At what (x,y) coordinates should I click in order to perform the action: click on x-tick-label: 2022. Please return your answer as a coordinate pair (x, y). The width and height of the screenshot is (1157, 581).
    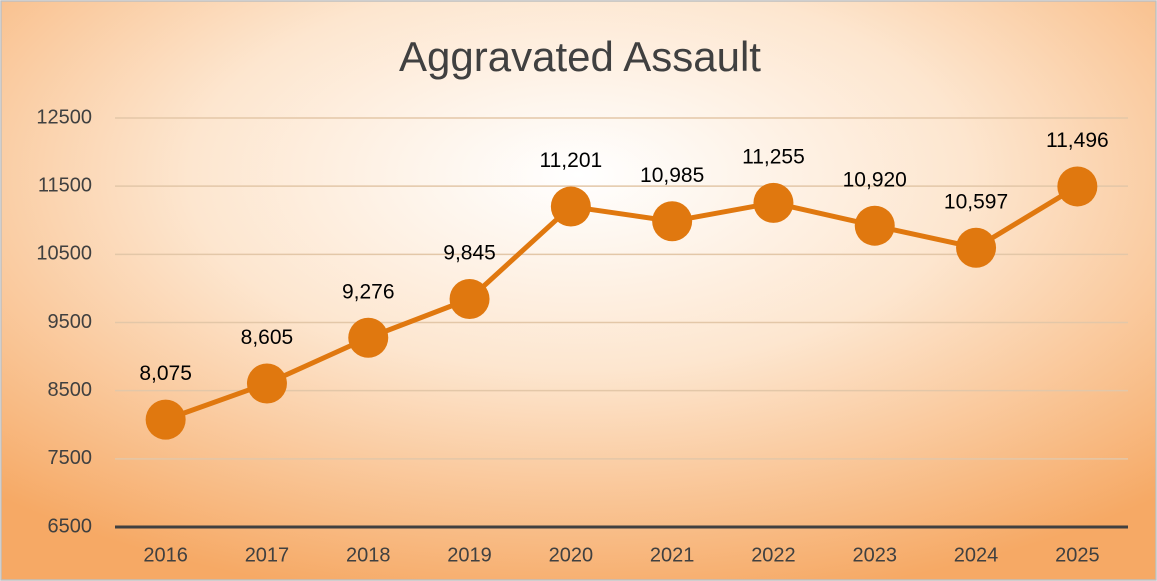
    Looking at the image, I should click on (773, 555).